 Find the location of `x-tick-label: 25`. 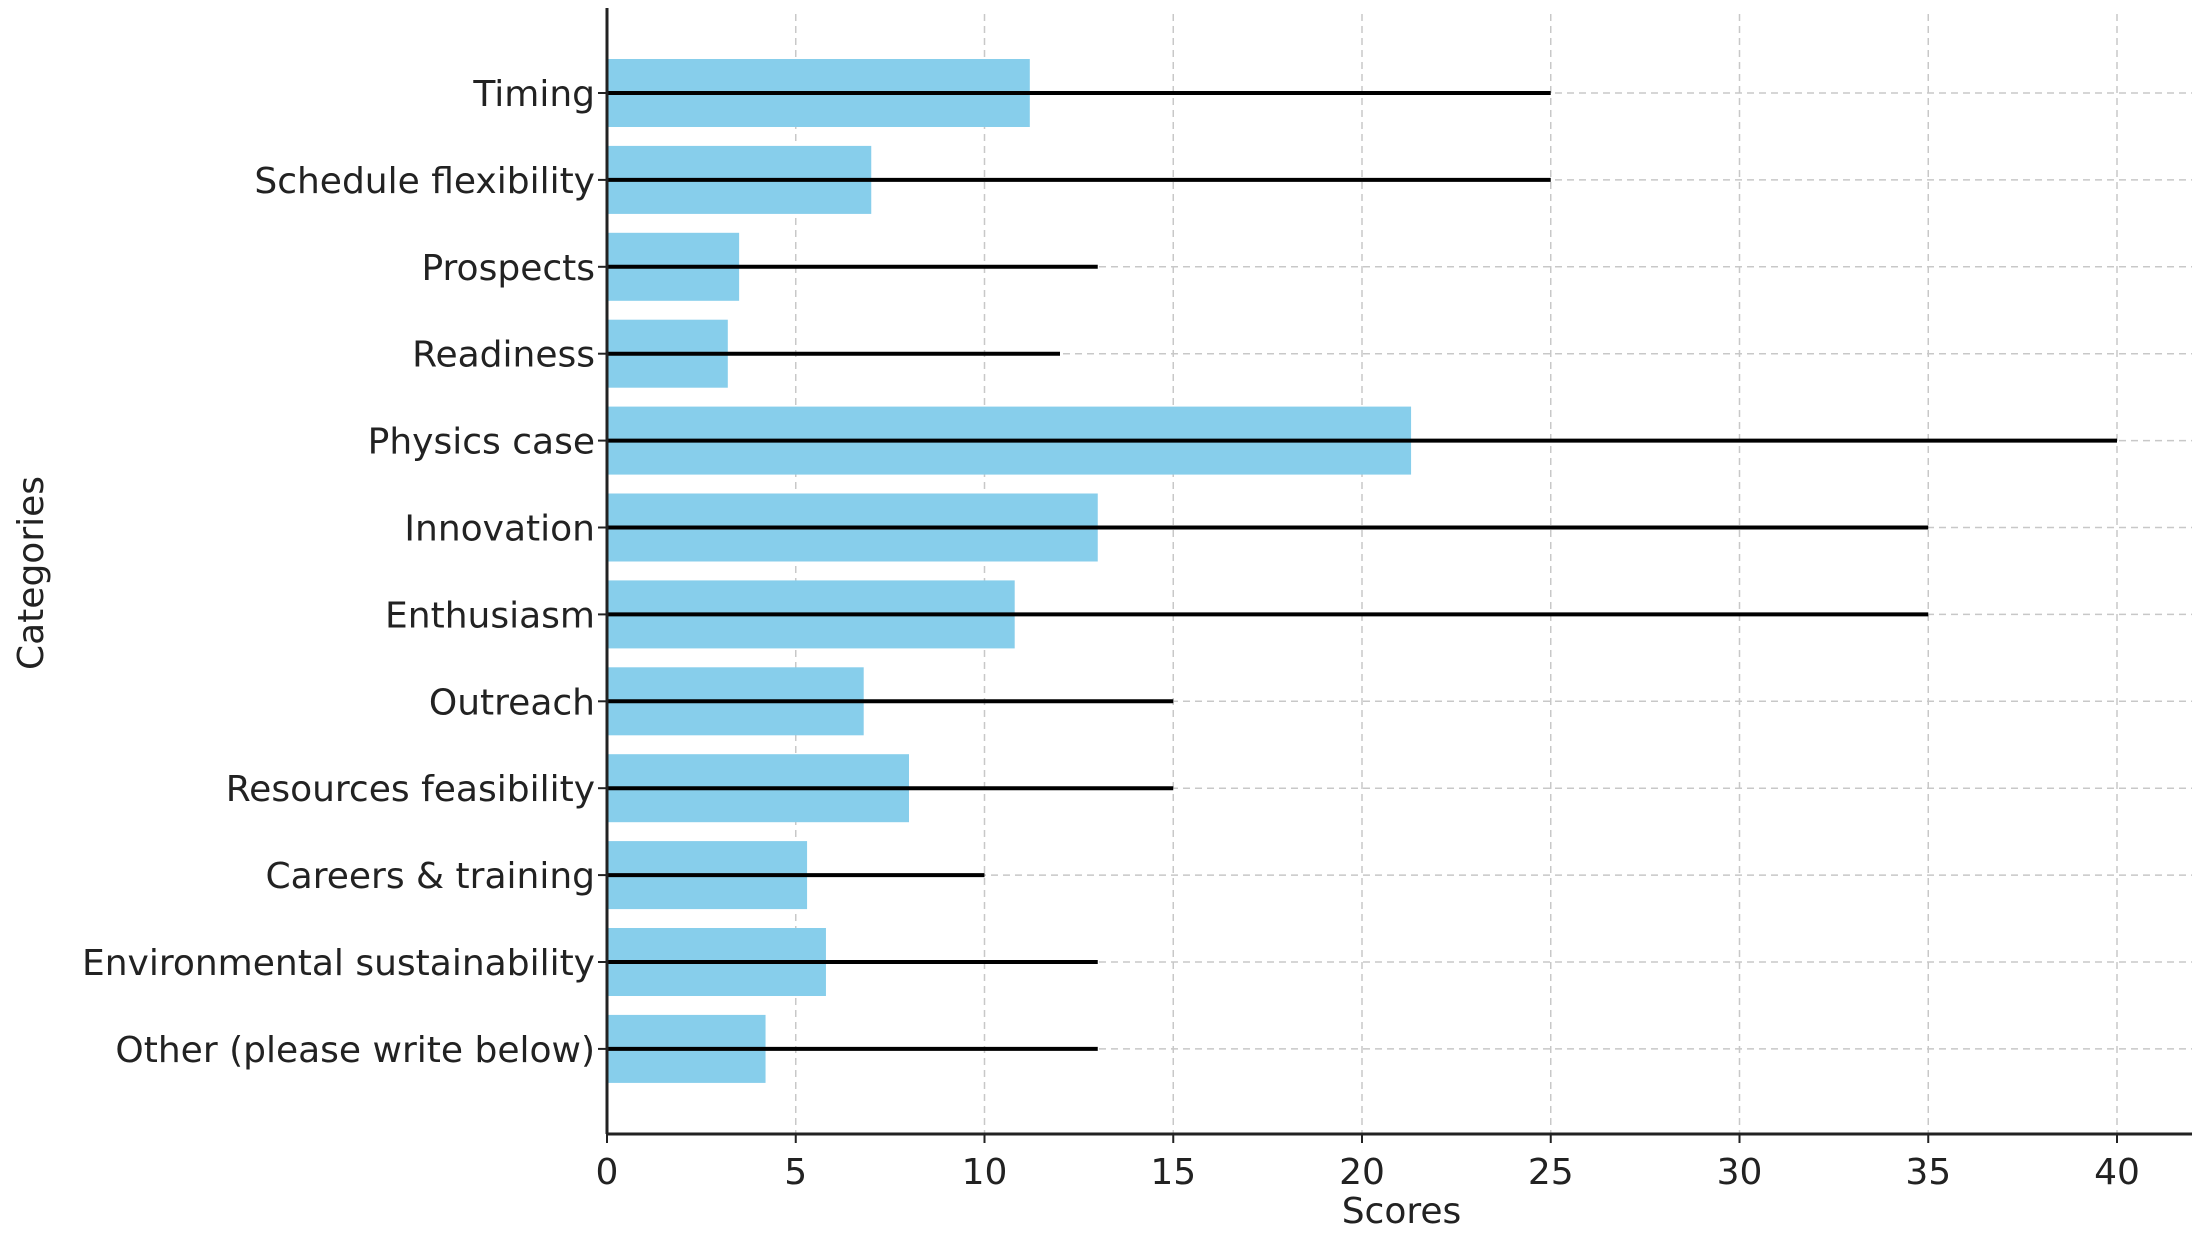

x-tick-label: 25 is located at coordinates (1551, 1172).